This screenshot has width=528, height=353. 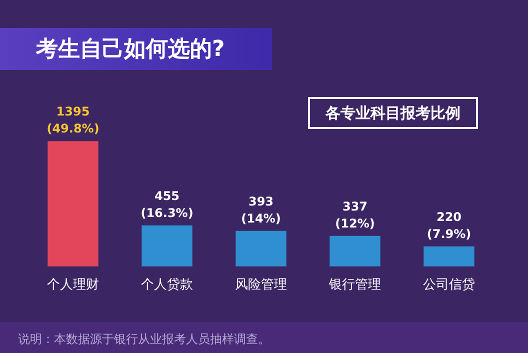 What do you see at coordinates (130, 50) in the screenshot?
I see `chart-title: 考生自己如何选的?` at bounding box center [130, 50].